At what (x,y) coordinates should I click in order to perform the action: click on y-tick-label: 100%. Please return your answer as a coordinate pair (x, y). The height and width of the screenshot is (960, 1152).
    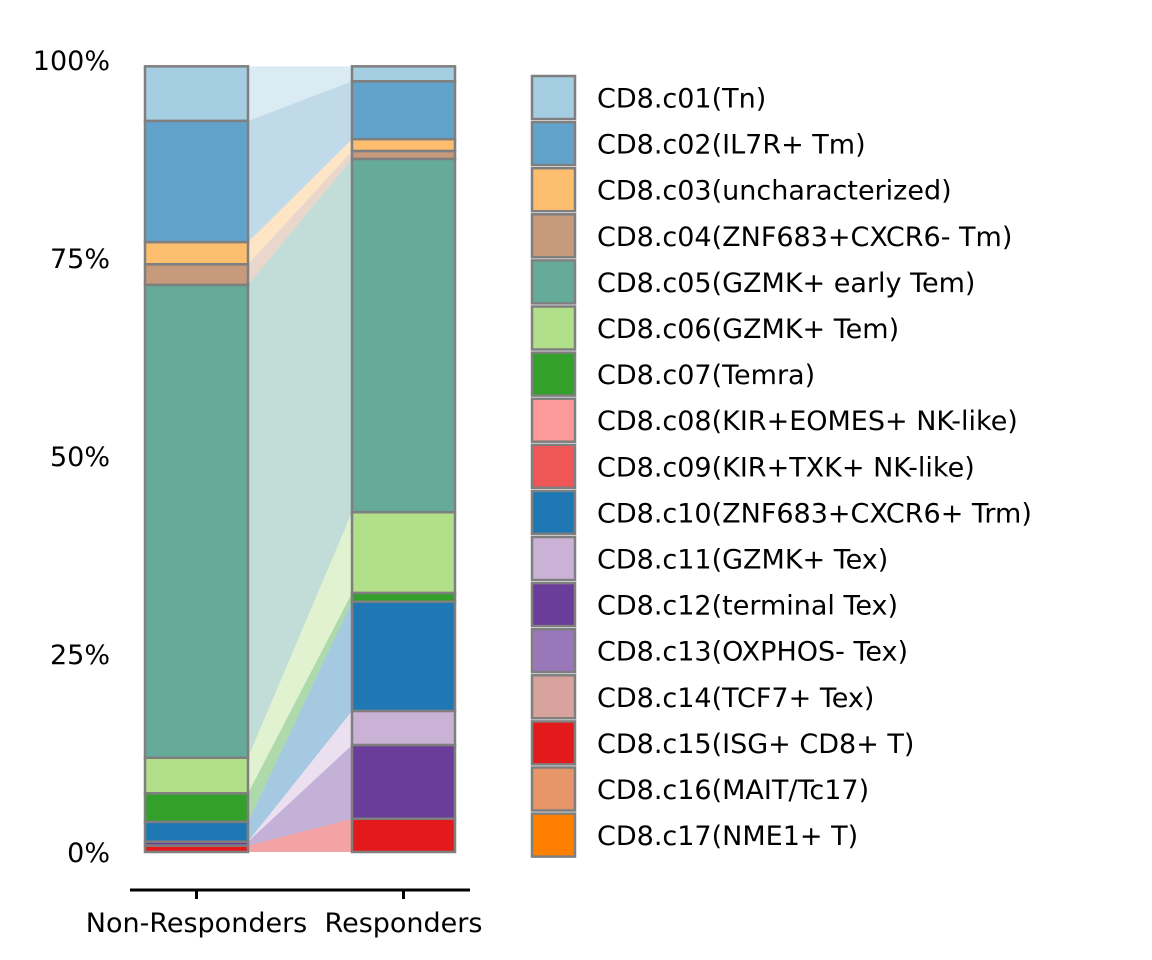
    Looking at the image, I should click on (71, 61).